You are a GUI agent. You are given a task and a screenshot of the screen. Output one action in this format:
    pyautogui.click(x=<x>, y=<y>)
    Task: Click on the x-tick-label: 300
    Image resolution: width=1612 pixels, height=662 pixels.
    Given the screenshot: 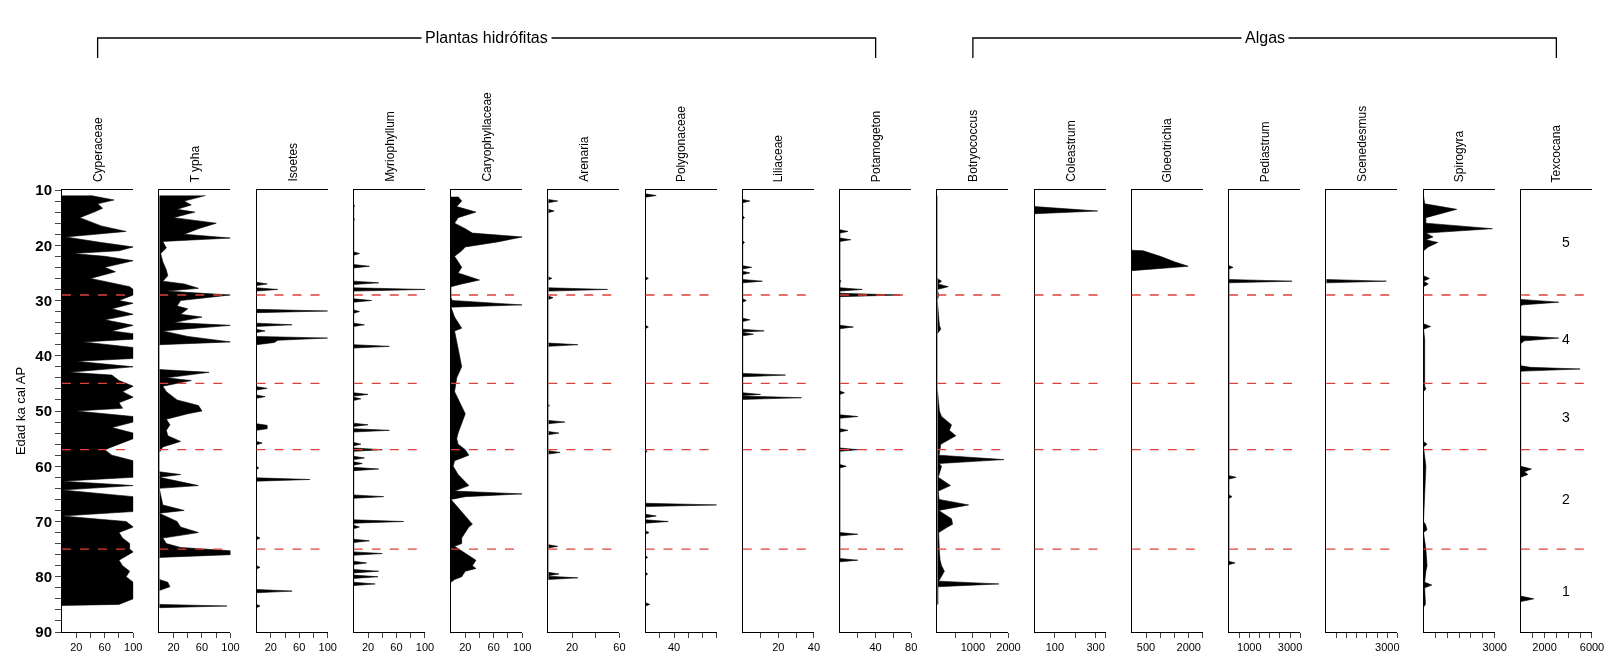 What is the action you would take?
    pyautogui.click(x=1095, y=647)
    